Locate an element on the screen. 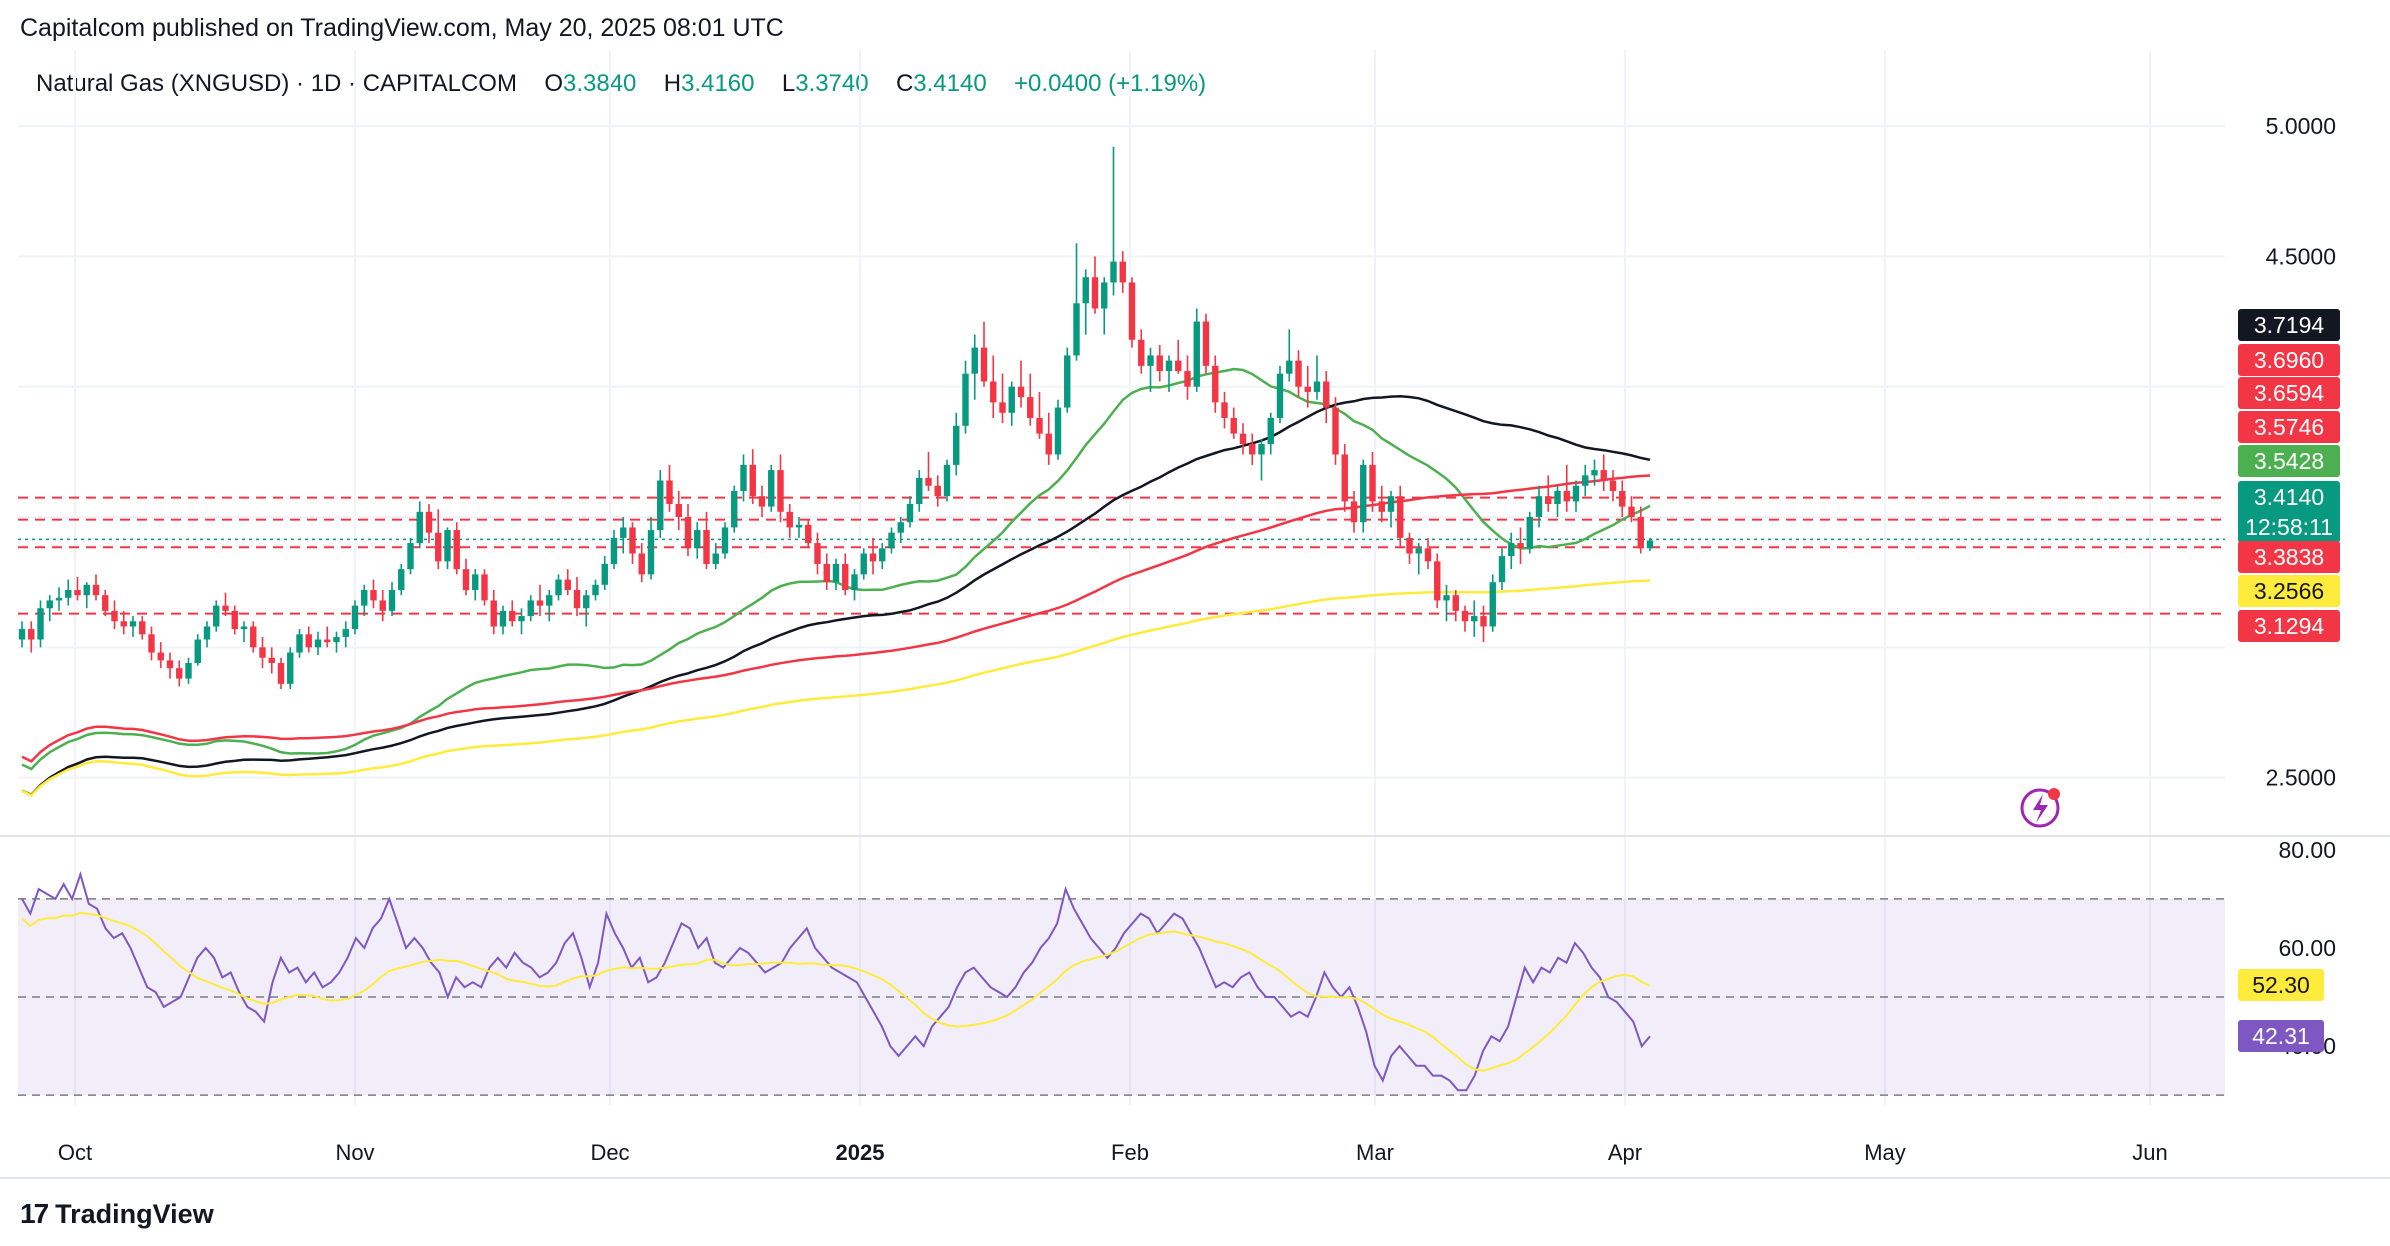 The image size is (2390, 1246). svg-text: 3.2566 is located at coordinates (2289, 591).